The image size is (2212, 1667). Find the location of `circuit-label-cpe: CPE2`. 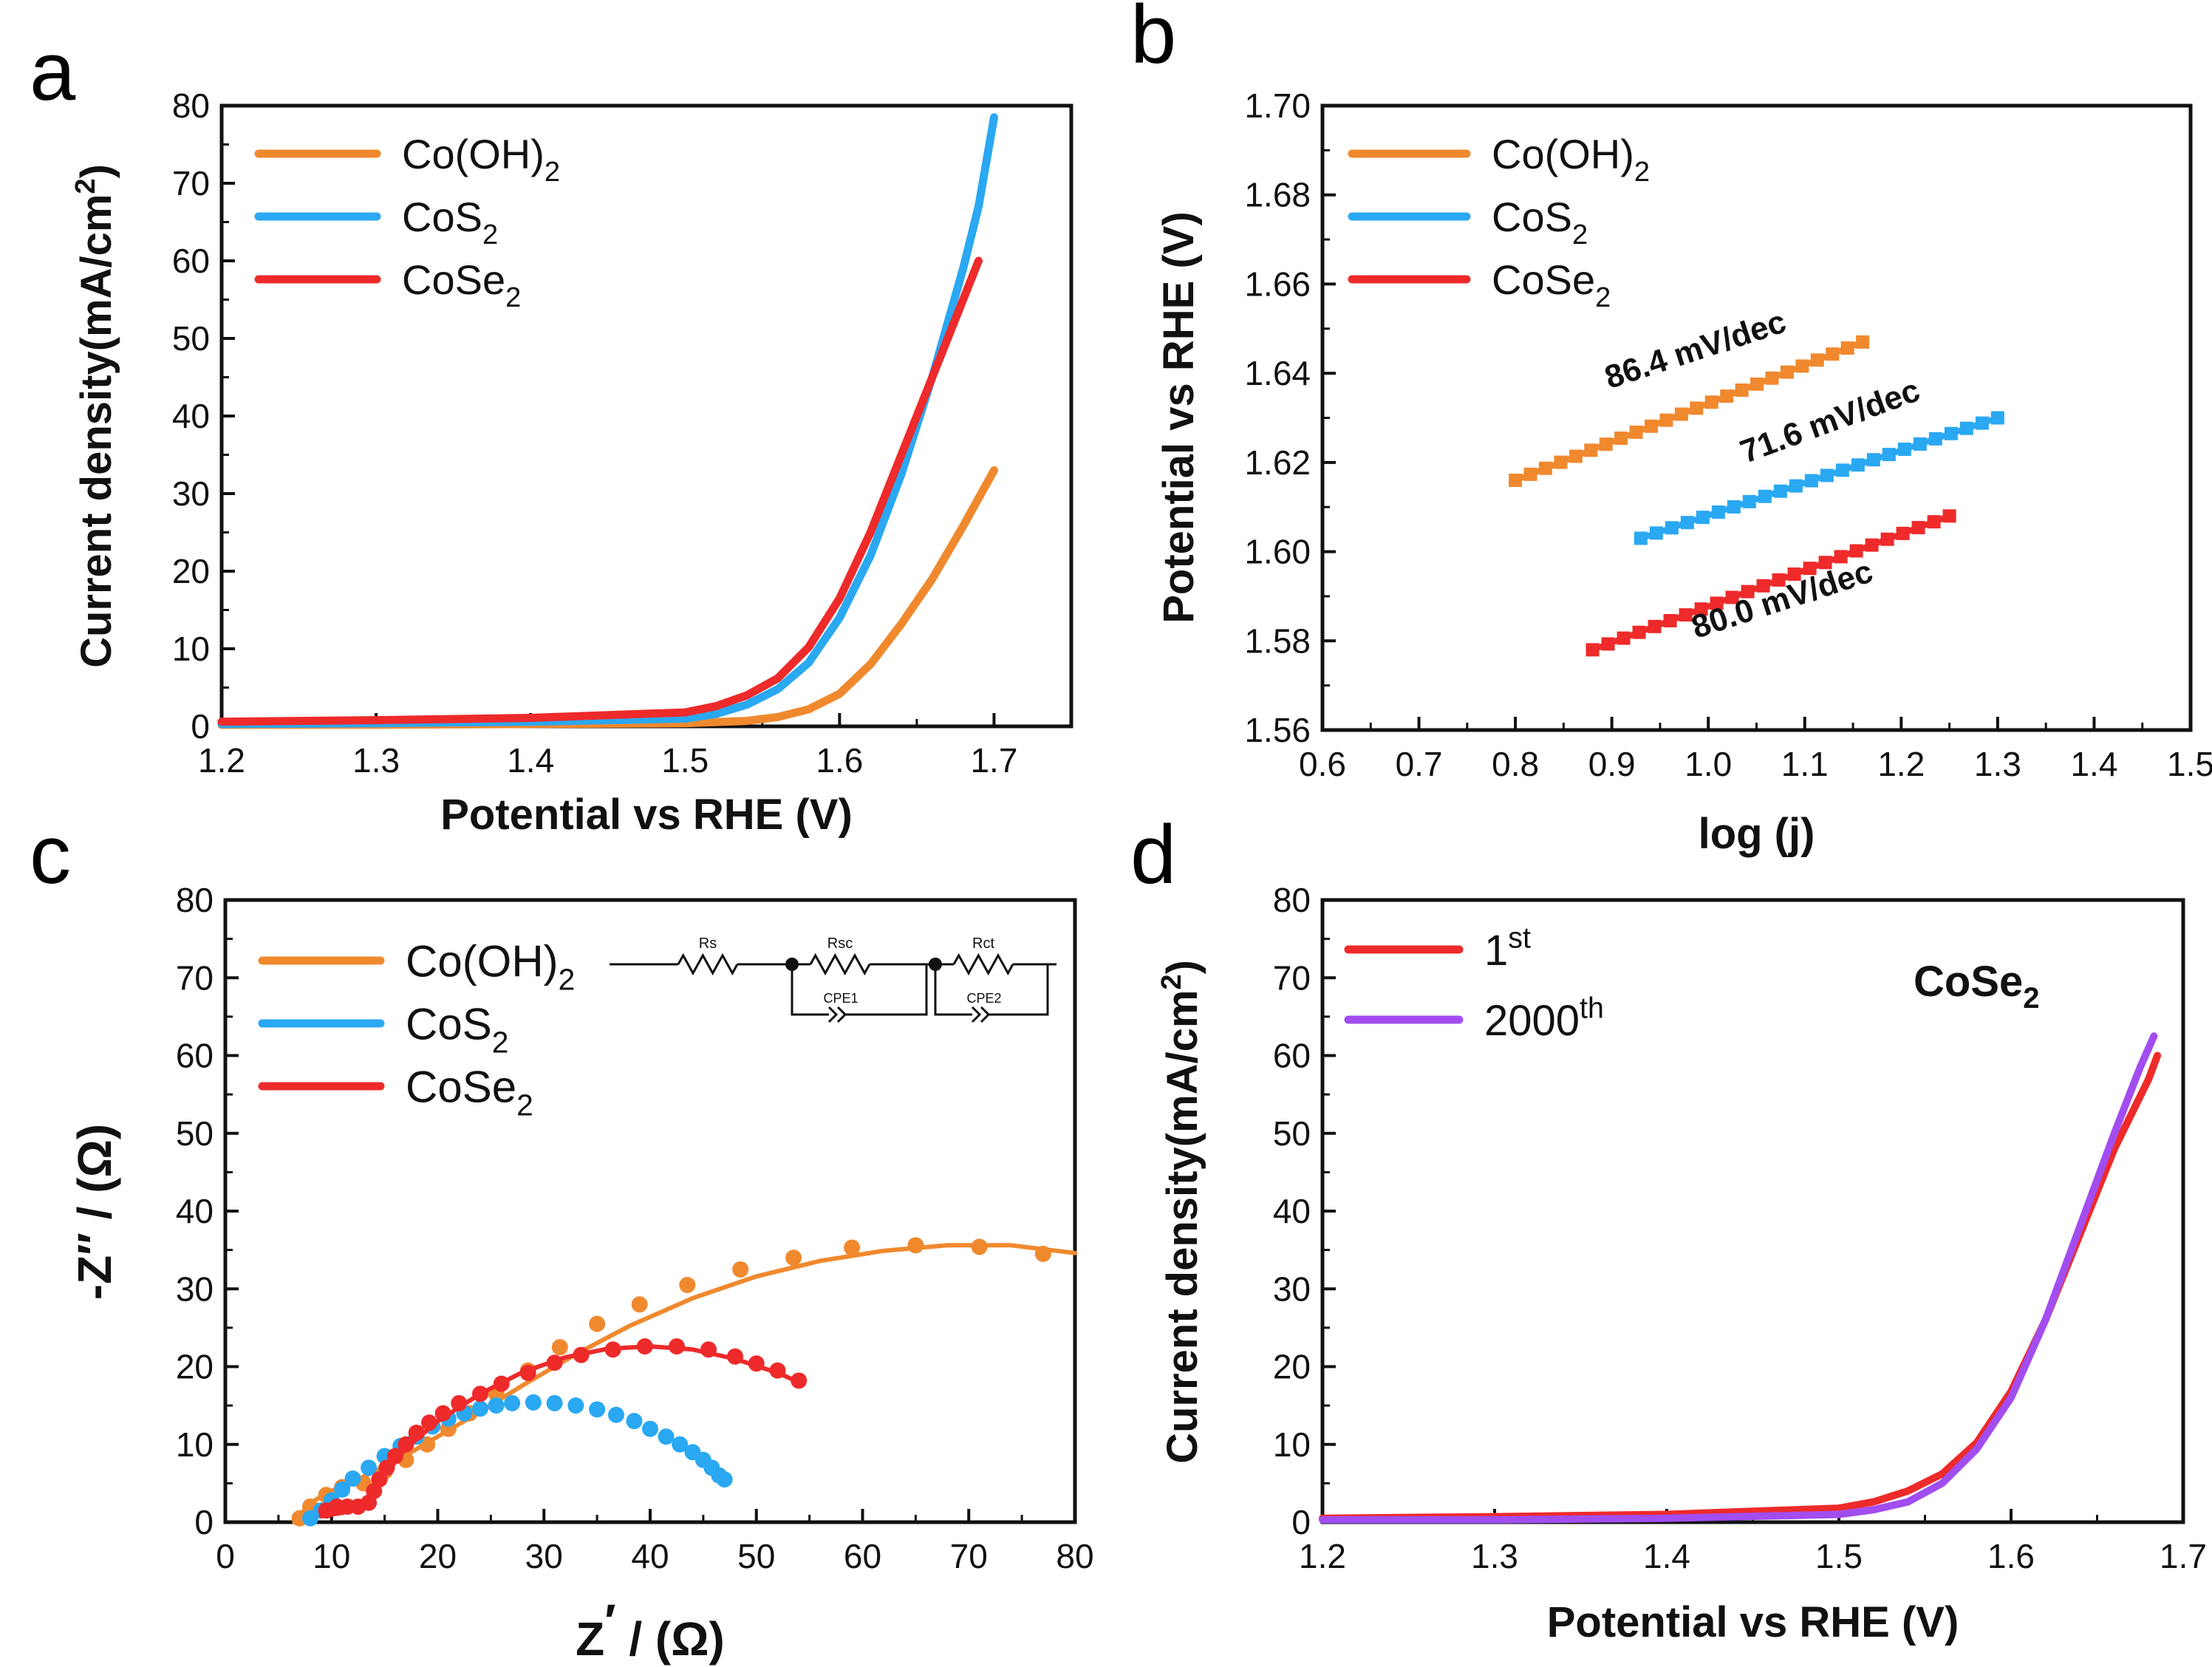

circuit-label-cpe: CPE2 is located at coordinates (983, 999).